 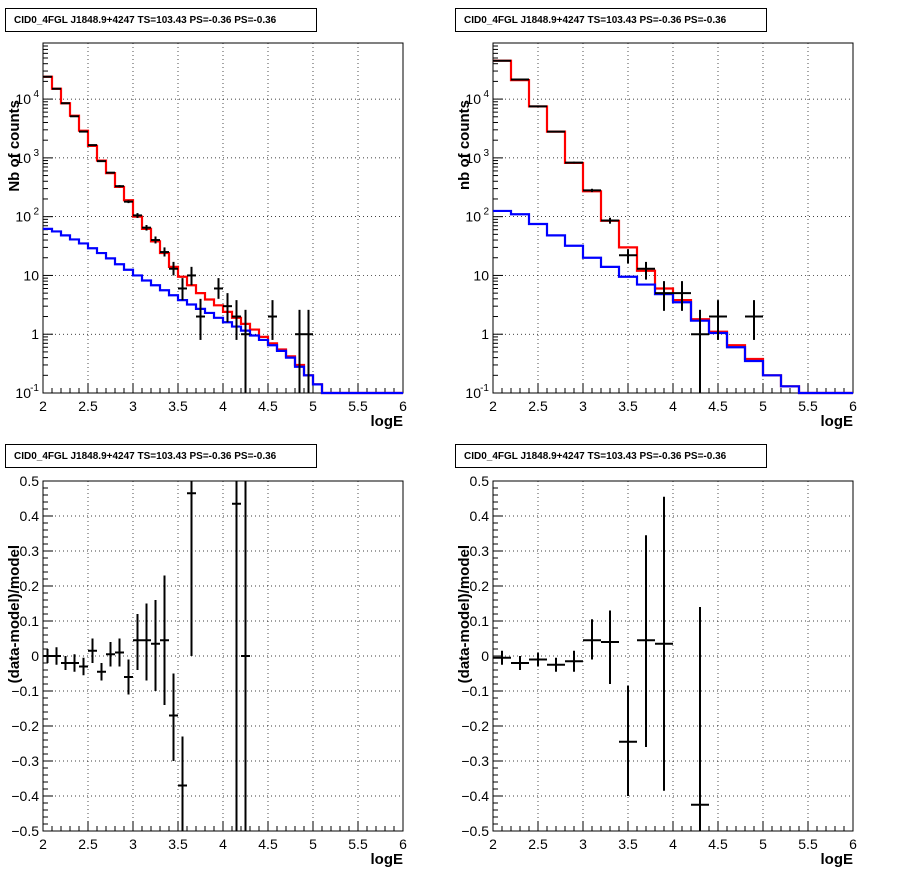 What do you see at coordinates (464, 145) in the screenshot?
I see `y-axis-label: nb of counts` at bounding box center [464, 145].